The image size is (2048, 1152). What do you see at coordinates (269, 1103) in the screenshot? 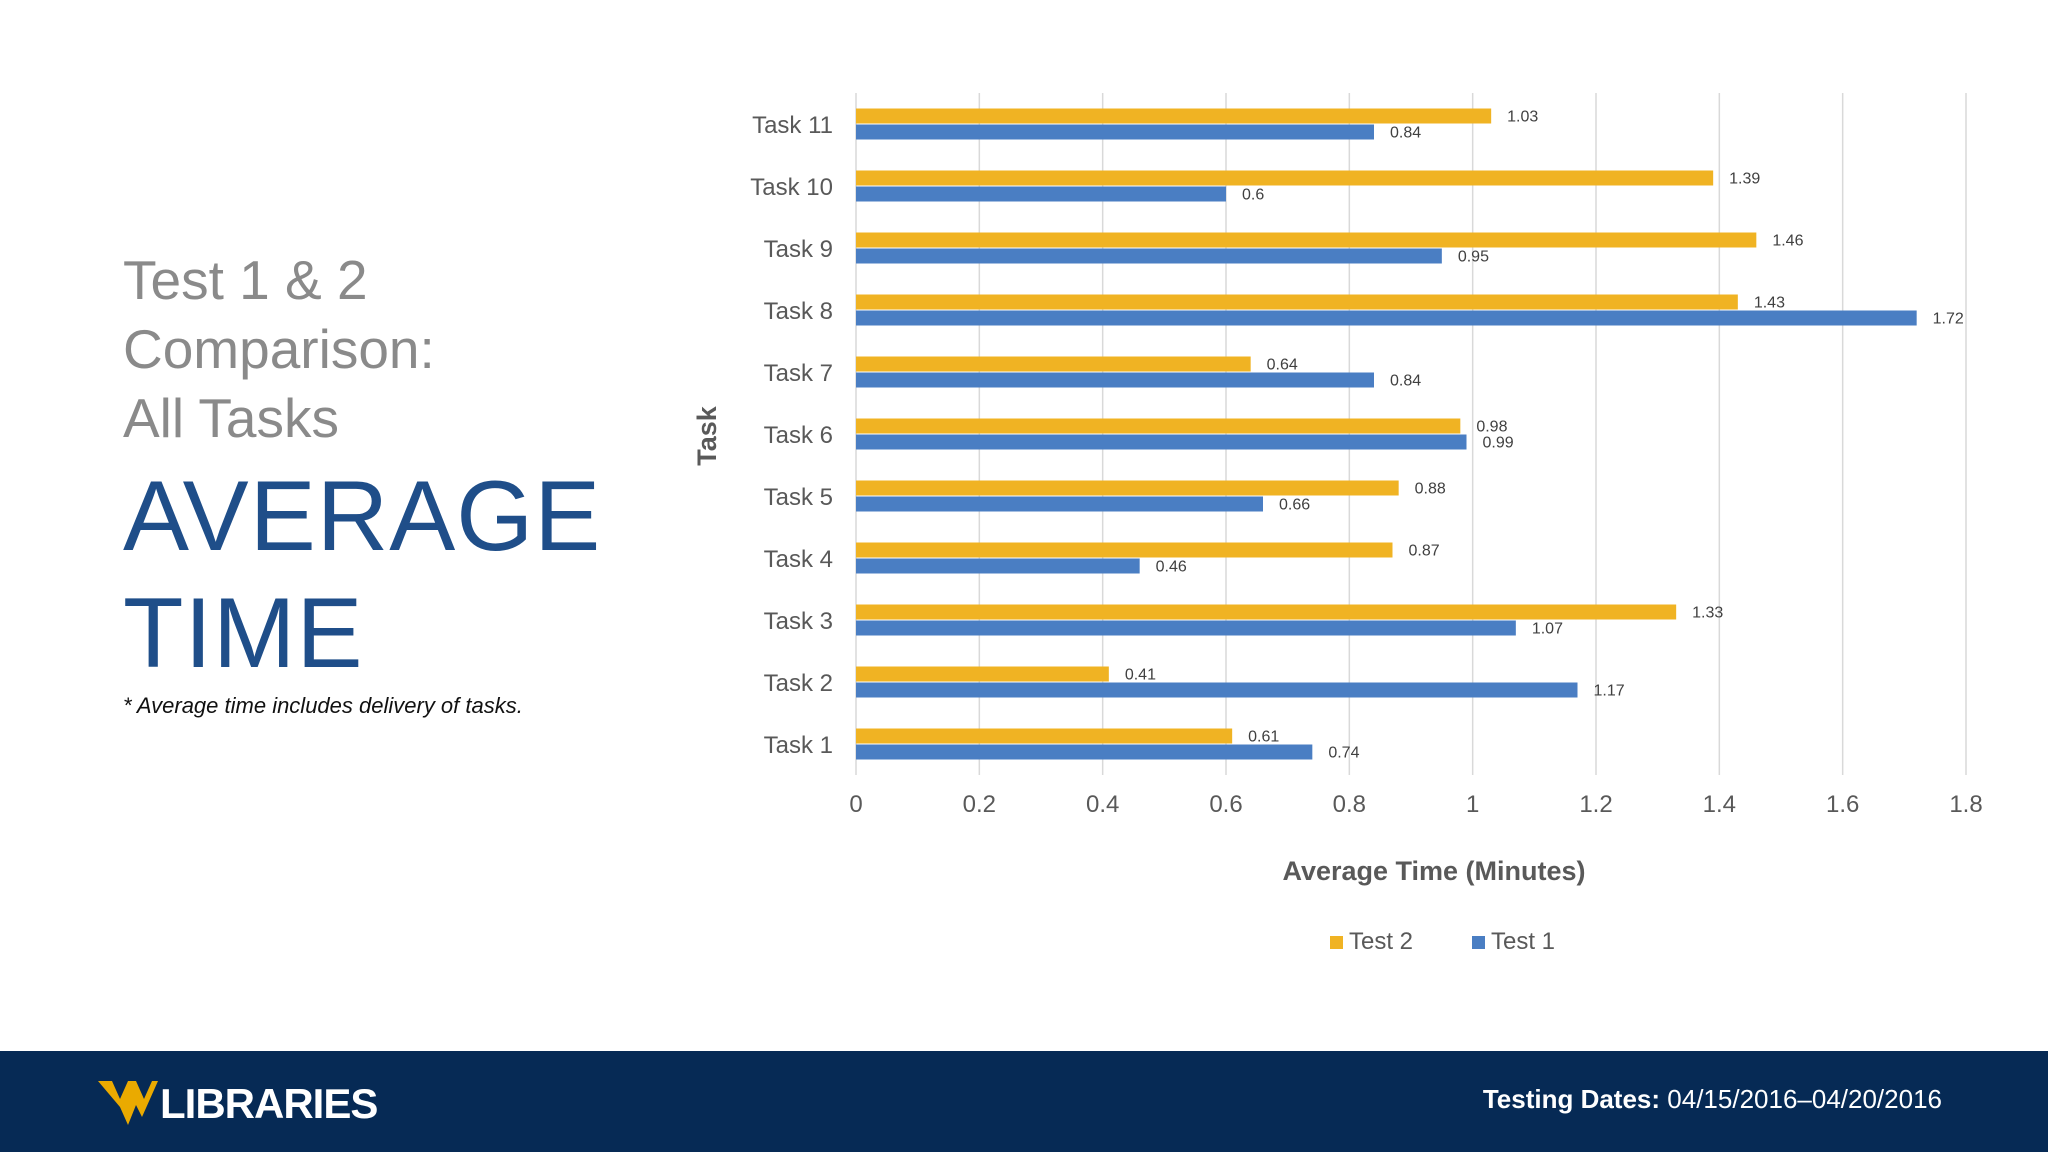
I see `logo-text: LIBRARIES` at bounding box center [269, 1103].